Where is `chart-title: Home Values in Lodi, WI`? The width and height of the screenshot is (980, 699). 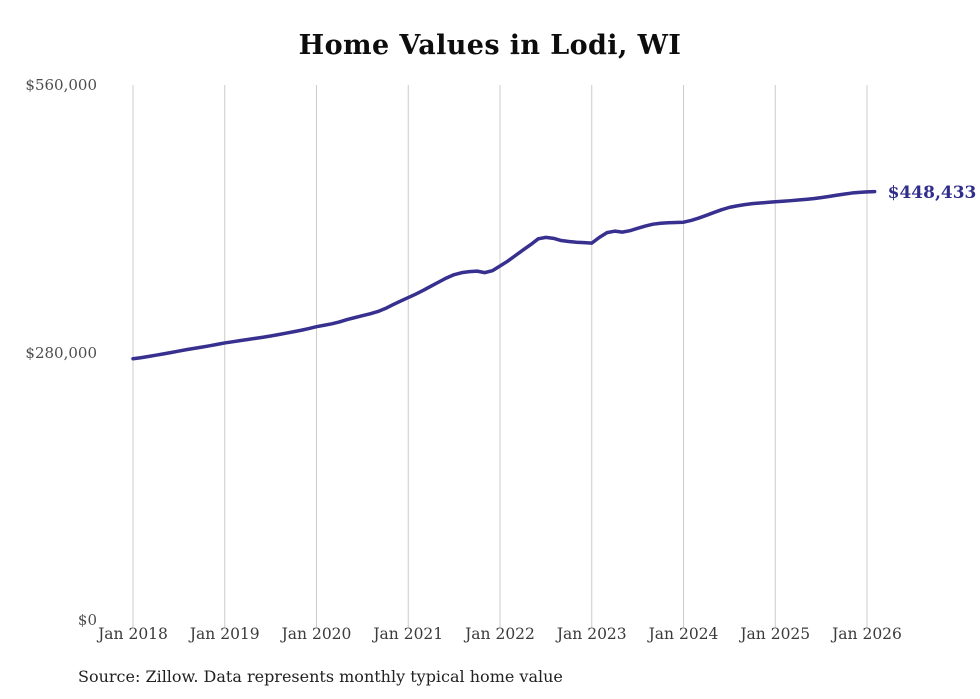 chart-title: Home Values in Lodi, WI is located at coordinates (490, 45).